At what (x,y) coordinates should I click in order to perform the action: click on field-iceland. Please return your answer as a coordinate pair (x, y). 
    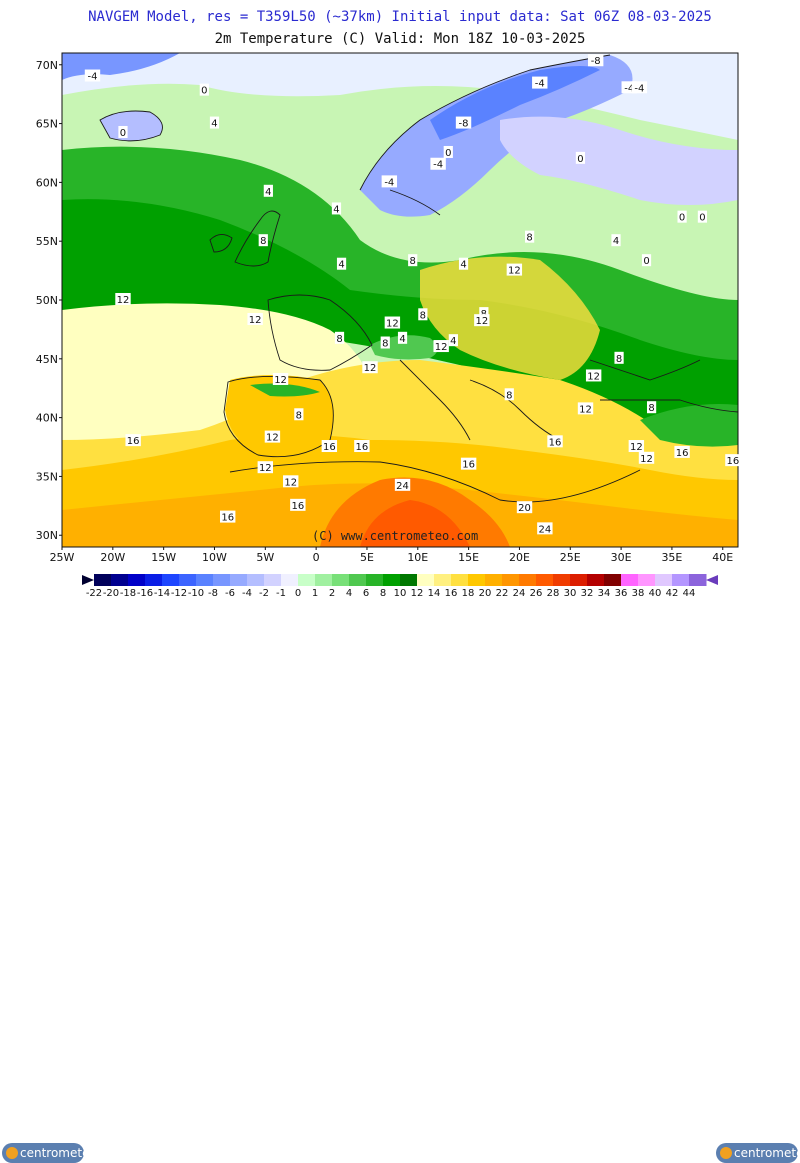
    Looking at the image, I should click on (131, 126).